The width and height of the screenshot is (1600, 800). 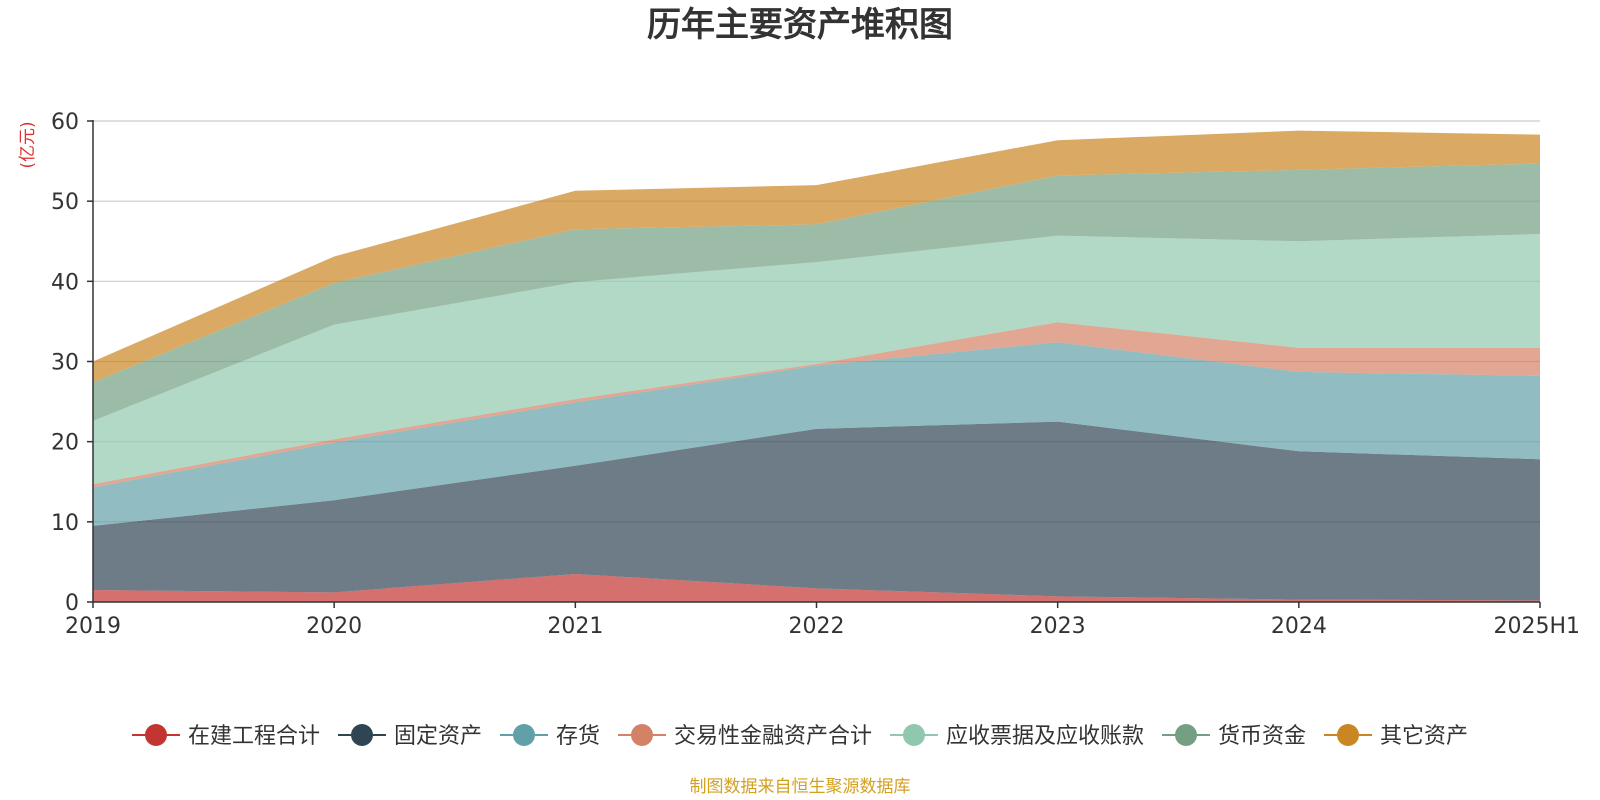 I want to click on legend-item-4: 应收票据及应收账款, so click(x=1017, y=736).